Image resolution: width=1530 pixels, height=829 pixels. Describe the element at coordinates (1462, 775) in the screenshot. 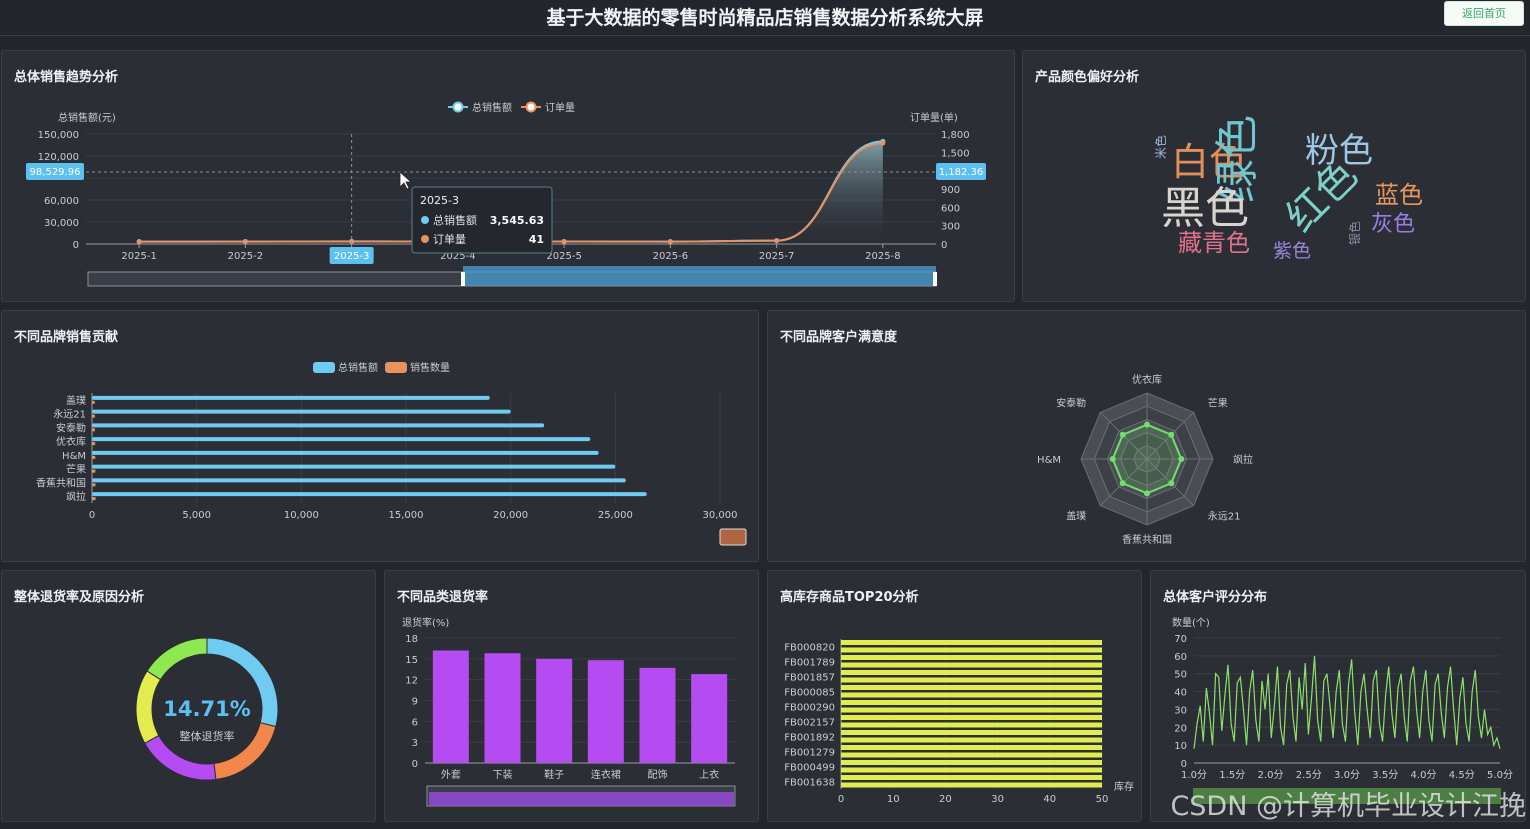

I see `x-tick-label: 4.5分` at that location.